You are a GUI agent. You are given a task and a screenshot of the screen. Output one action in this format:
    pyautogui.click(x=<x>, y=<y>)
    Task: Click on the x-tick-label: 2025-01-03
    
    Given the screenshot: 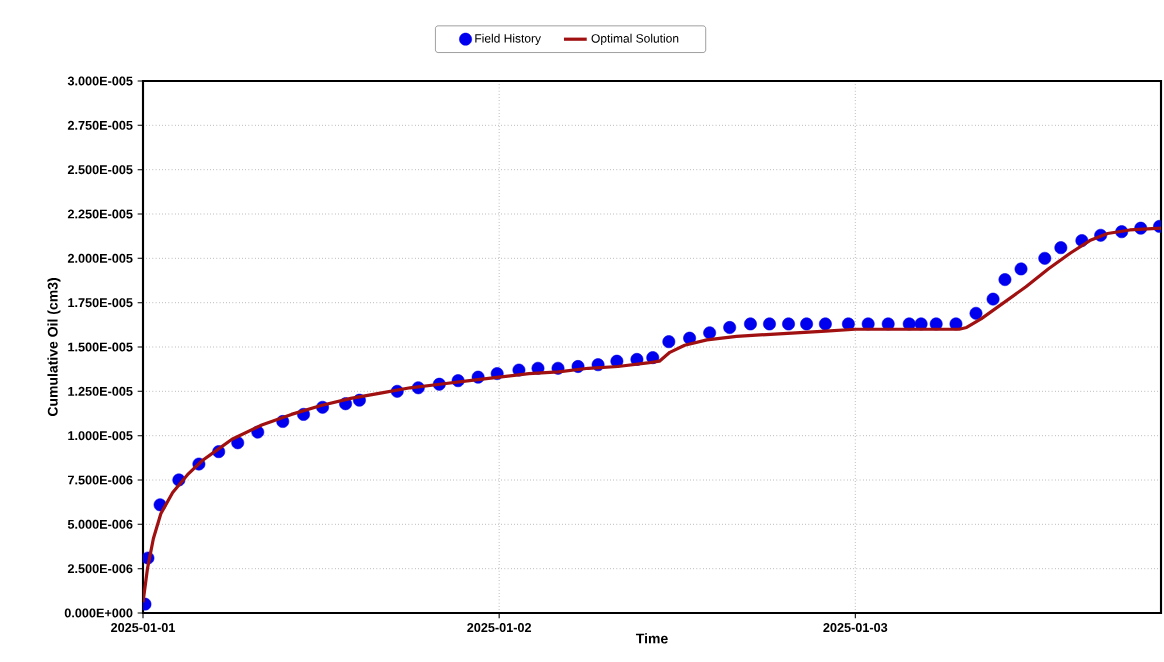 What is the action you would take?
    pyautogui.click(x=855, y=628)
    